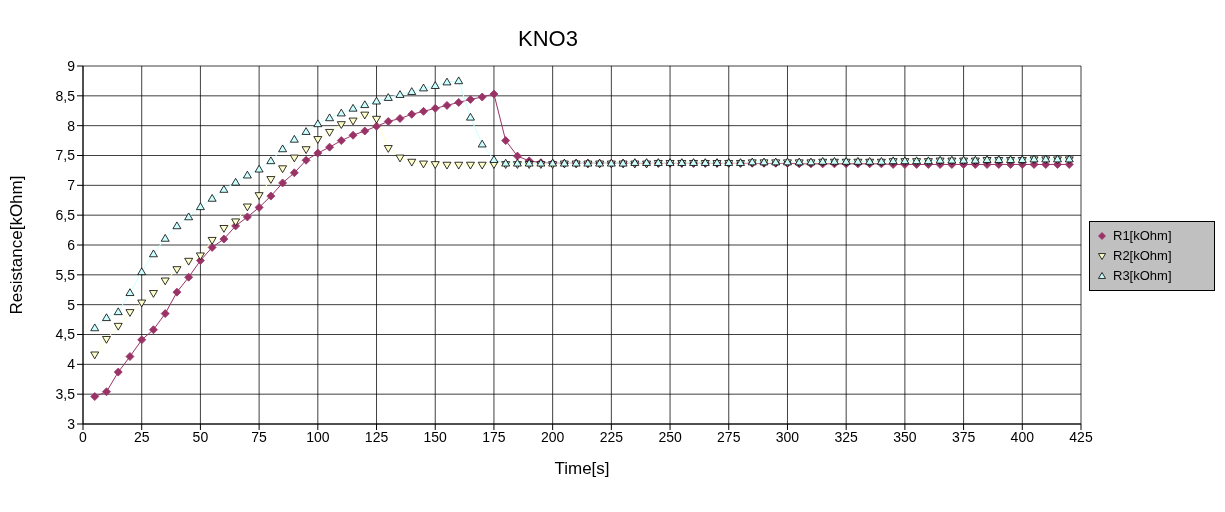 This screenshot has width=1225, height=512. I want to click on x-tick-label: 225, so click(611, 436).